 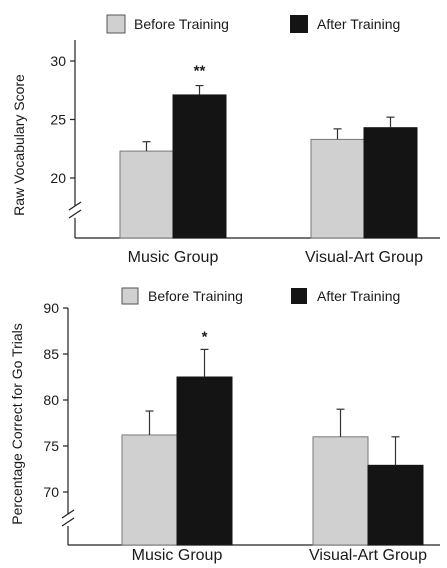 I want to click on significance-marker: *, so click(x=205, y=336).